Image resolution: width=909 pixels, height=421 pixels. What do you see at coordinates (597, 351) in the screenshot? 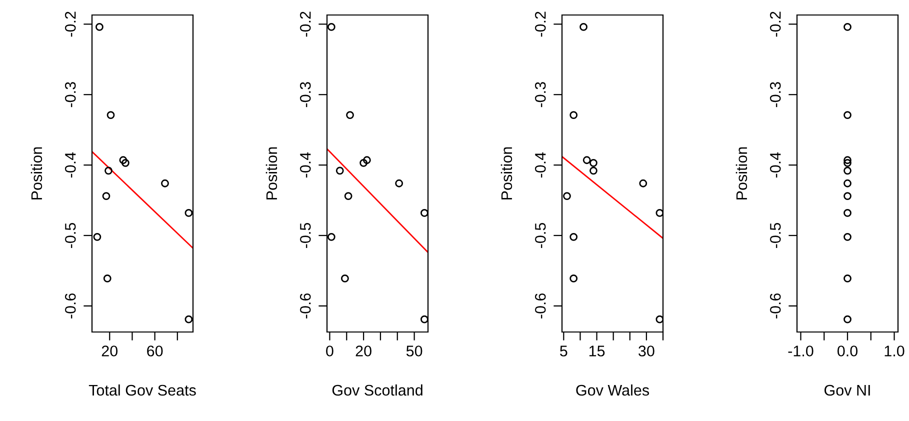
I see `x-tick-label: 15` at bounding box center [597, 351].